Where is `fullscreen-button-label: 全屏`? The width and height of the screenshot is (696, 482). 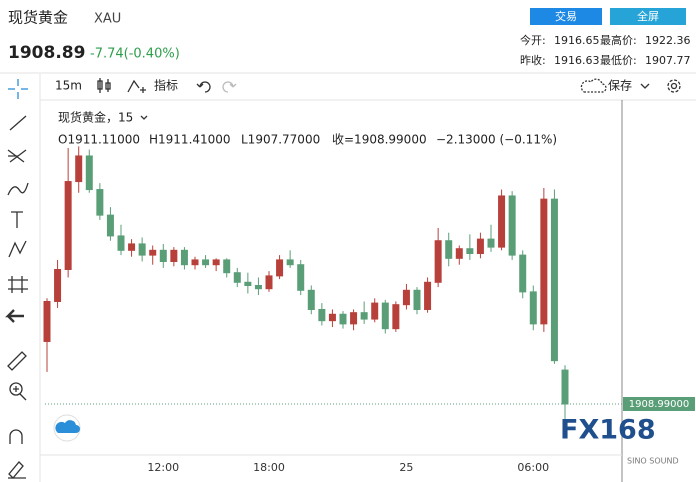 fullscreen-button-label: 全屏 is located at coordinates (648, 16).